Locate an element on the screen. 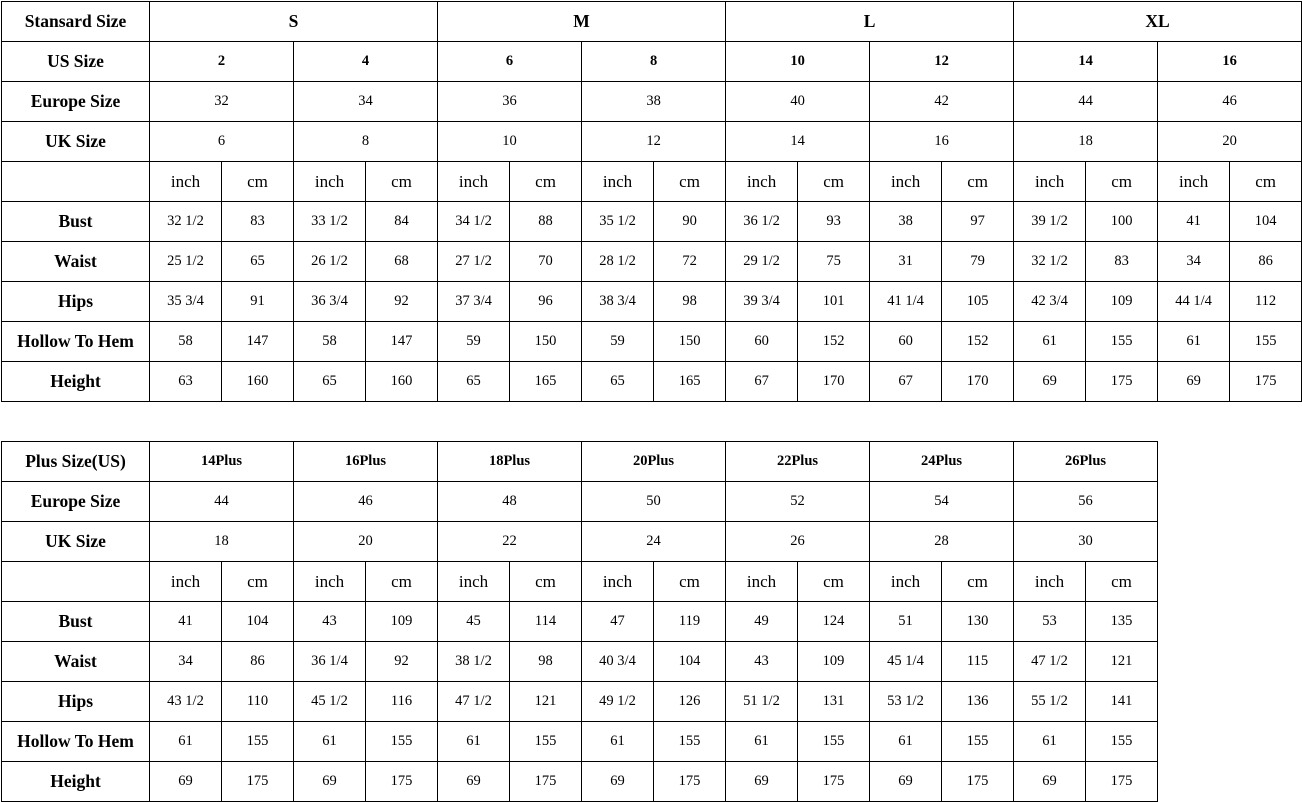  value-cell: 40 3/4 is located at coordinates (617, 661).